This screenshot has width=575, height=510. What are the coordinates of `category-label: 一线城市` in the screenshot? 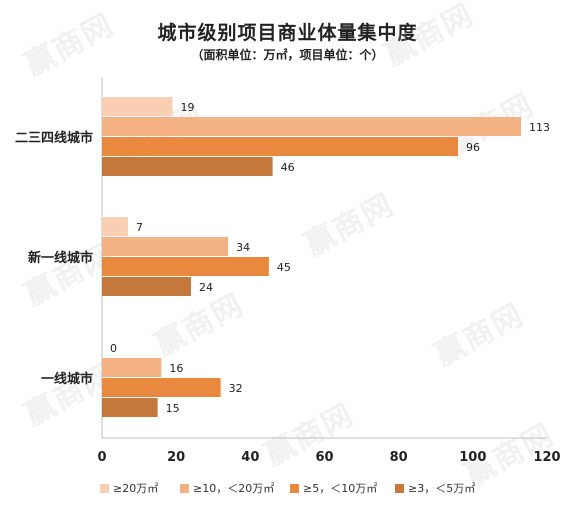 It's located at (67, 379).